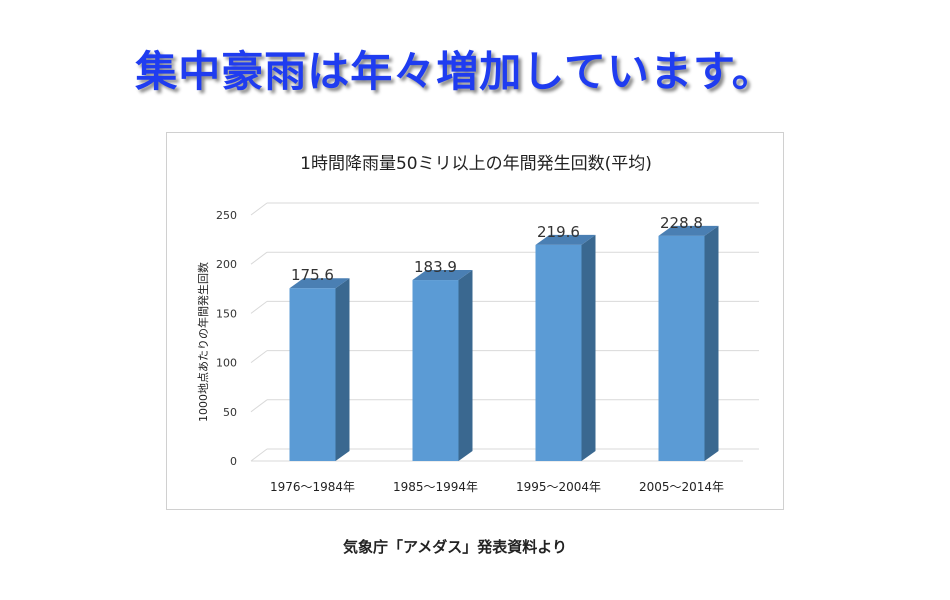 The width and height of the screenshot is (950, 600). What do you see at coordinates (259, 455) in the screenshot?
I see `gridline-0-side` at bounding box center [259, 455].